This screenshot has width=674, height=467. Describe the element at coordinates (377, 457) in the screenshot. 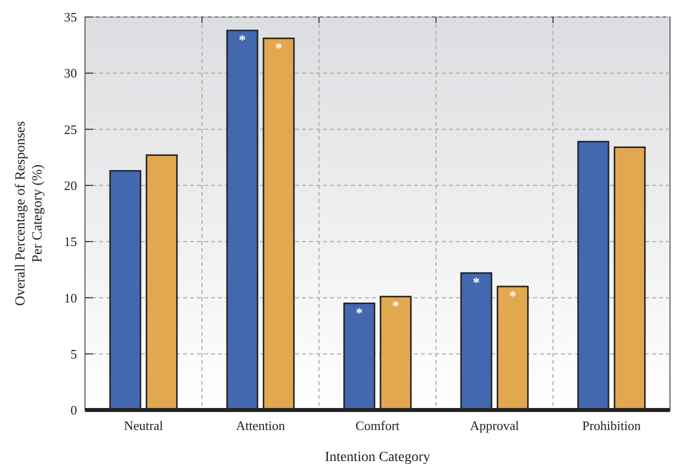

I see `x-axis-title: Intention Category` at that location.